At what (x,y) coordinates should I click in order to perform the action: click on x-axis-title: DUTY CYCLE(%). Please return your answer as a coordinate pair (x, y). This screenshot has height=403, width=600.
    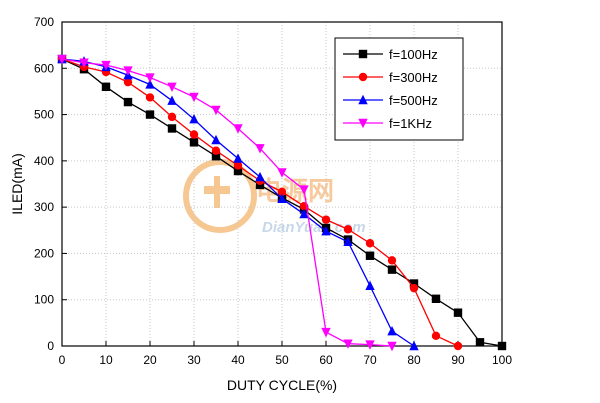
    Looking at the image, I should click on (282, 385).